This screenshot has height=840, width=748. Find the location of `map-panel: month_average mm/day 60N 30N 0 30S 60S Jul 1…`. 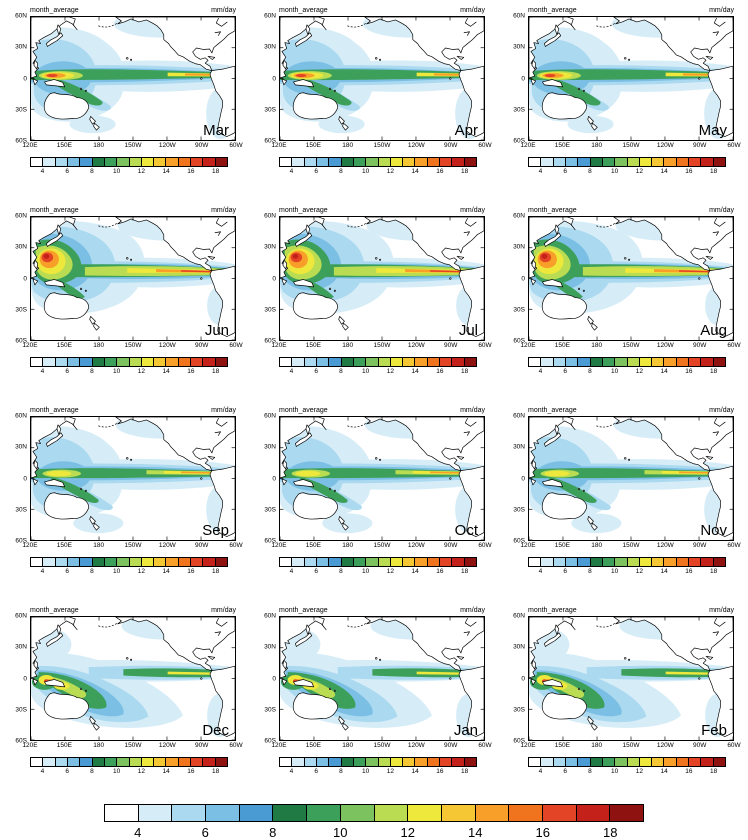

map-panel: month_average mm/day 60N 30N 0 30S 60S Jul 1… is located at coordinates (376, 291).